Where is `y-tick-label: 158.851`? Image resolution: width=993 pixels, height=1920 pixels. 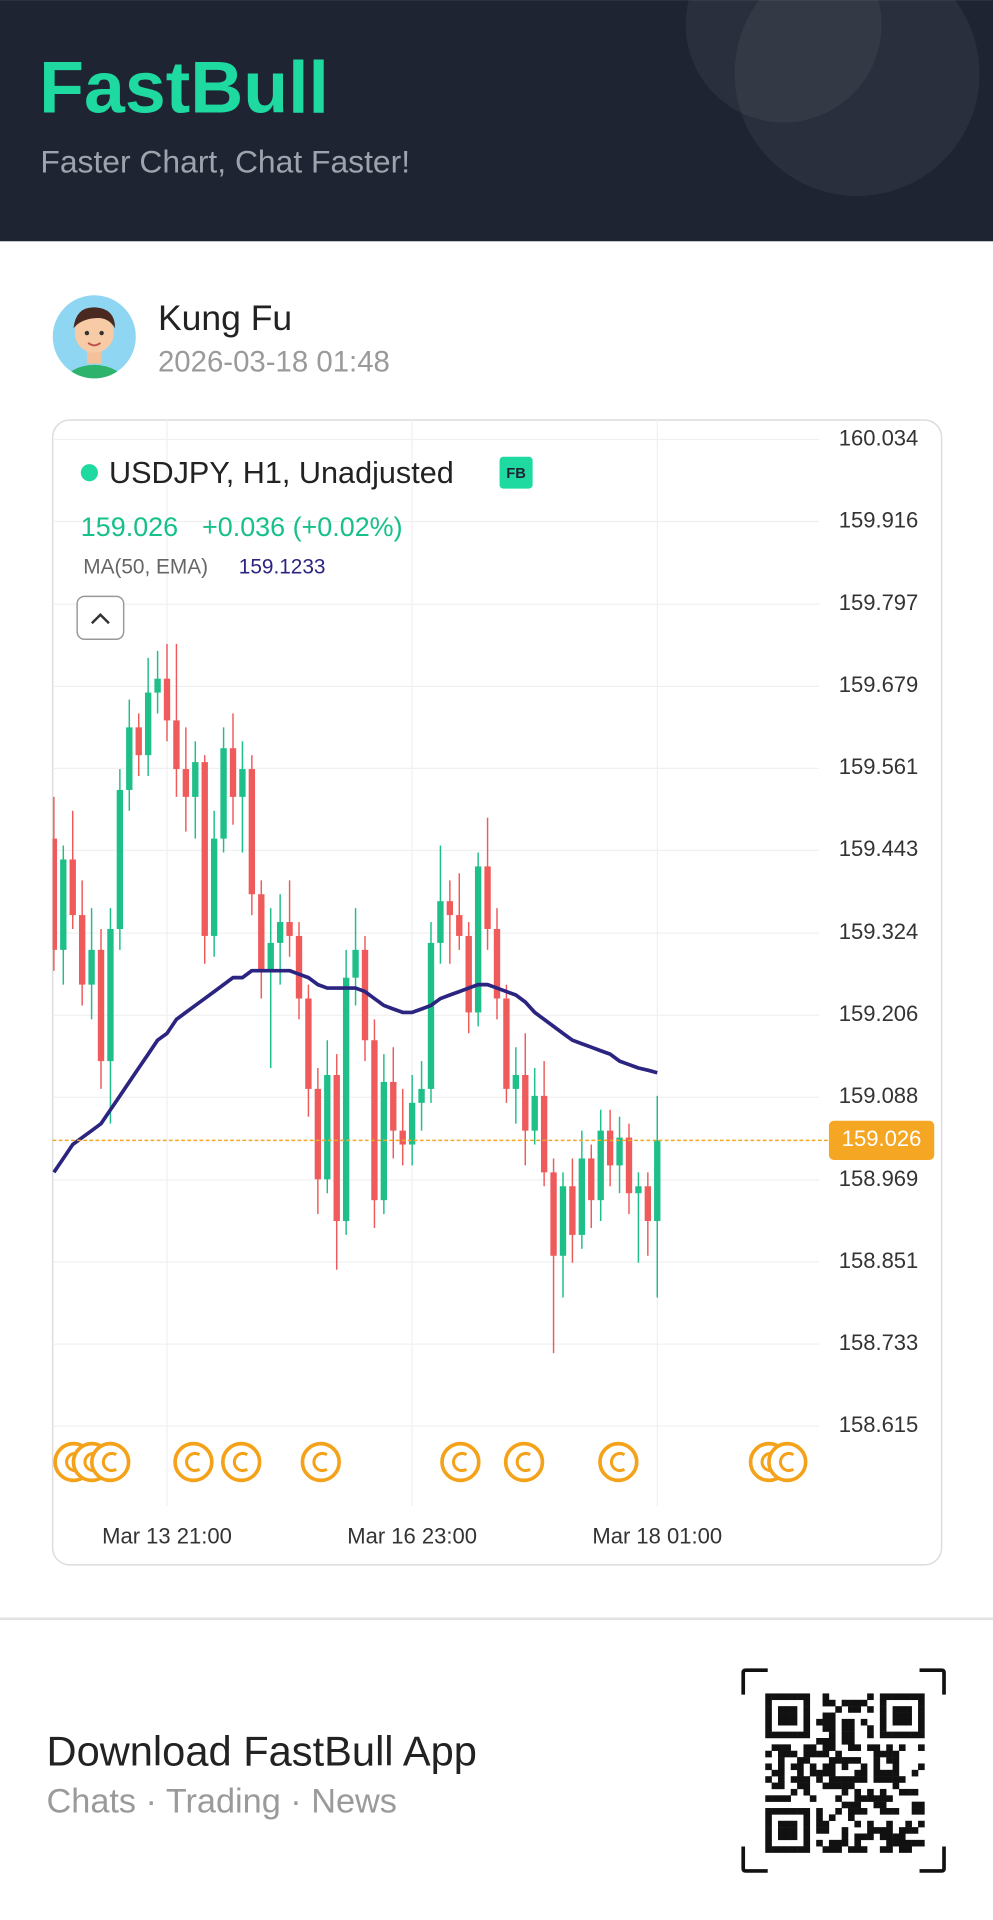
y-tick-label: 158.851 is located at coordinates (879, 1260).